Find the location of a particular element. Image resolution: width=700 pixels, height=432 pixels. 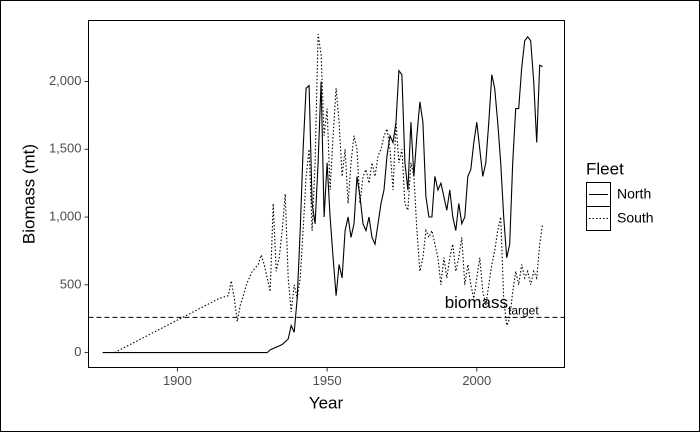

x-tick-label: 1900 is located at coordinates (177, 380).